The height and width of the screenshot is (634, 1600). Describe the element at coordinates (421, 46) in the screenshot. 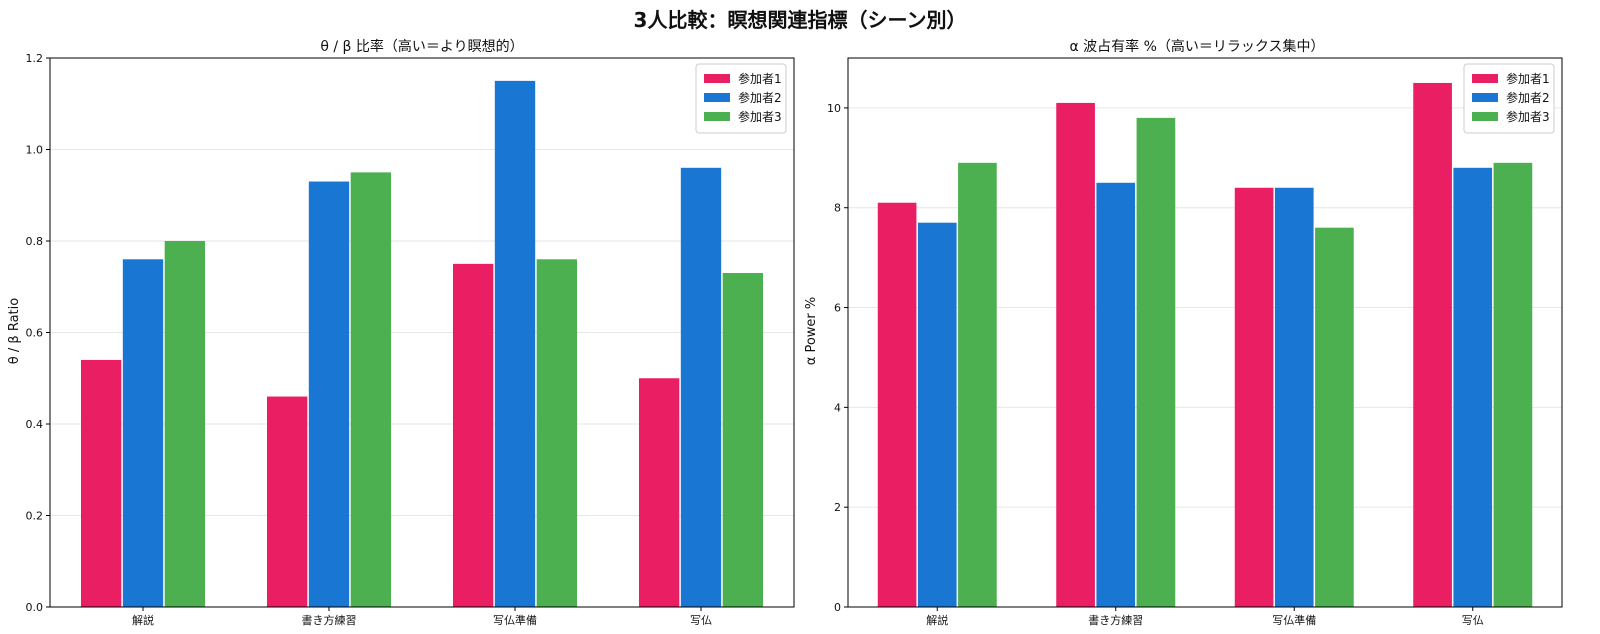

I see `chart-title: θ / β 比率（高い＝より瞑想的）` at that location.